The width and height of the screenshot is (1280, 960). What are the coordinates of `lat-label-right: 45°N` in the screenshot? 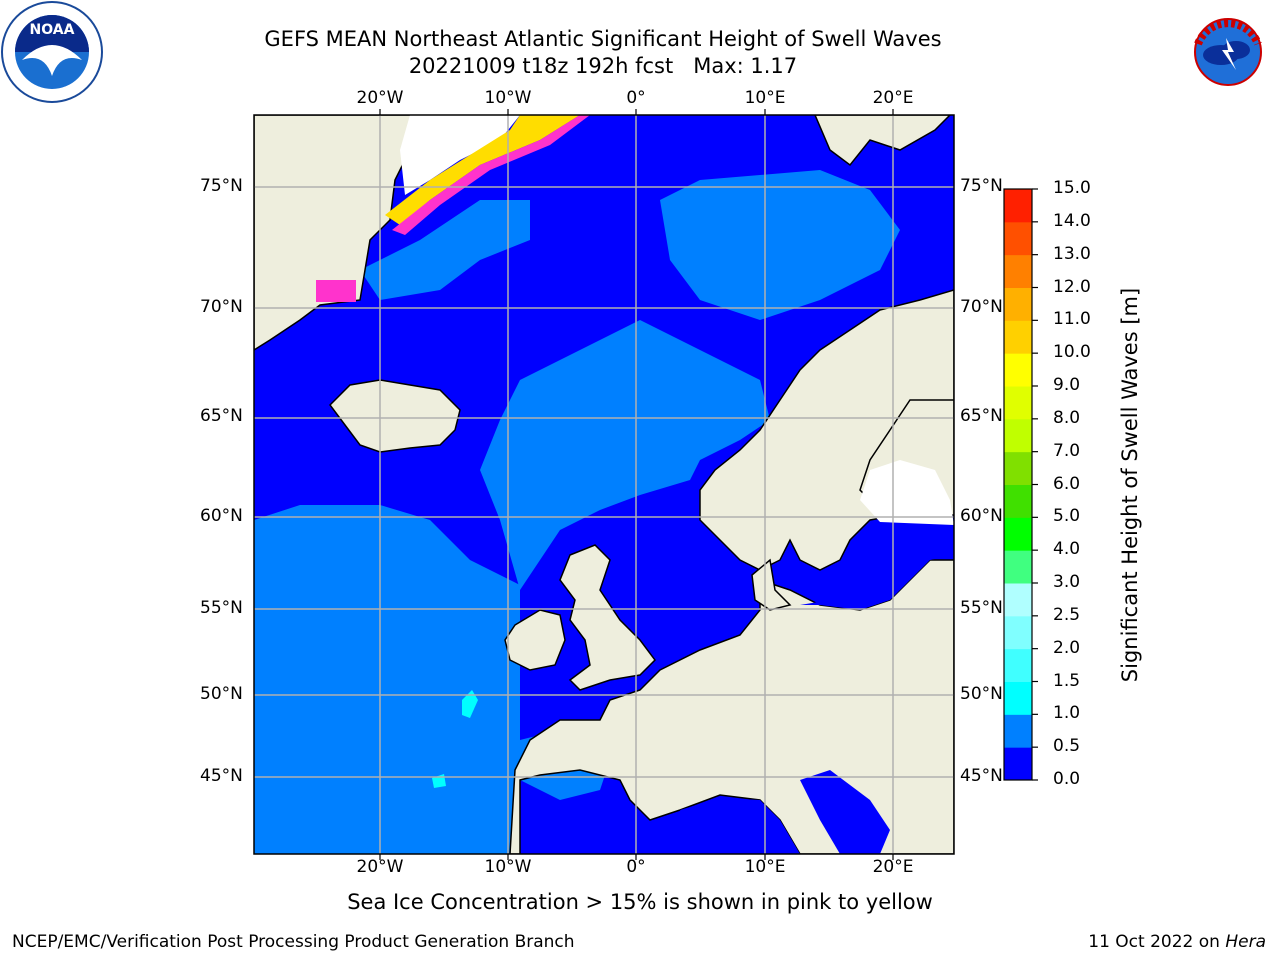 It's located at (981, 776).